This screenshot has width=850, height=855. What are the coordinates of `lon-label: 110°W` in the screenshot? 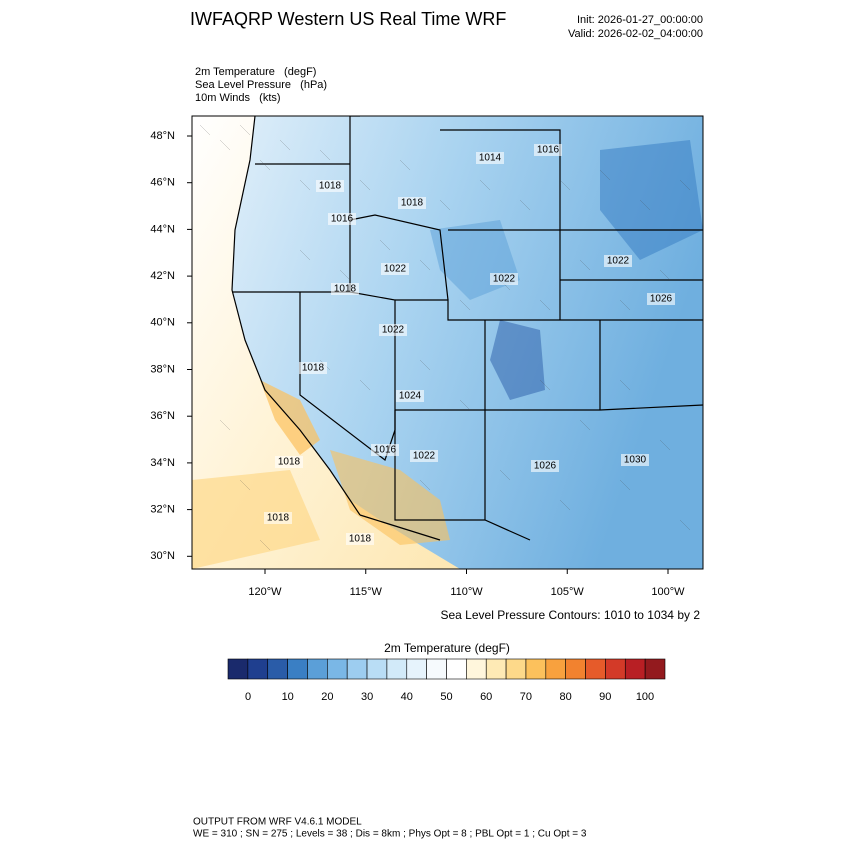 It's located at (466, 592).